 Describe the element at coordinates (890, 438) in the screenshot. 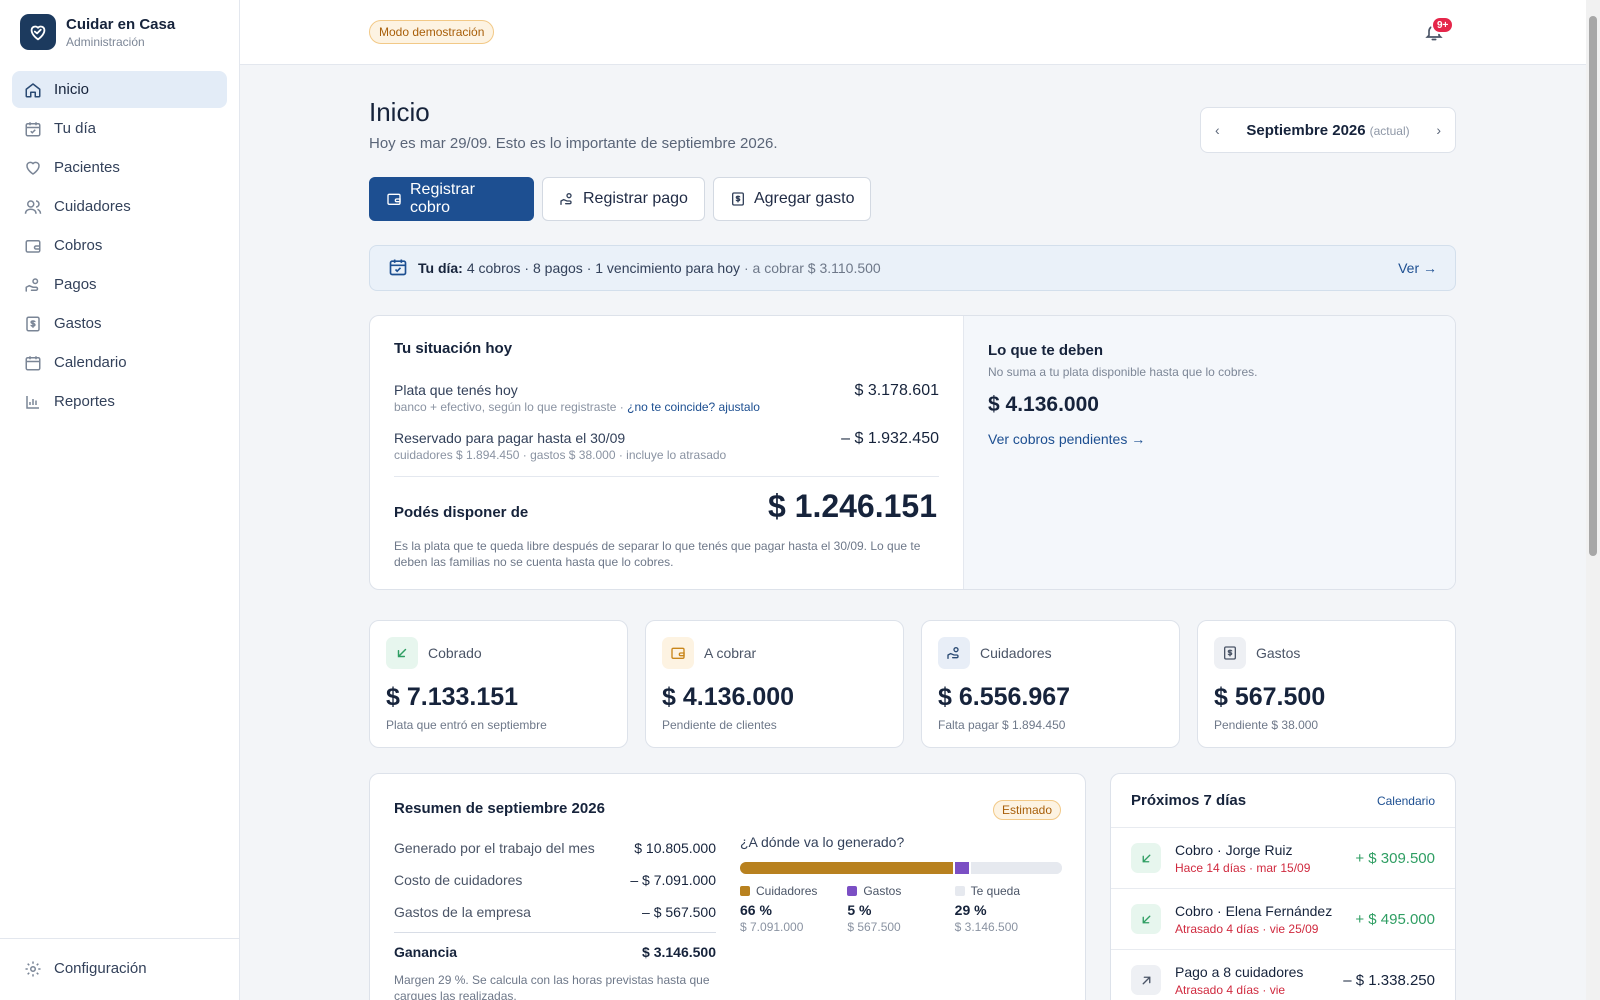

I see `reserved-amount: – $ 1.932.450` at that location.